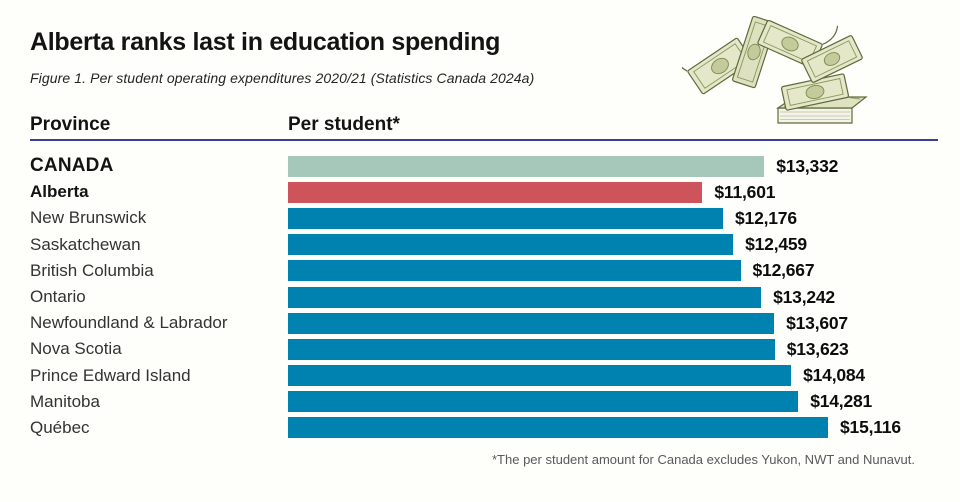 Image resolution: width=960 pixels, height=502 pixels. What do you see at coordinates (65, 401) in the screenshot?
I see `province-label: Manitoba` at bounding box center [65, 401].